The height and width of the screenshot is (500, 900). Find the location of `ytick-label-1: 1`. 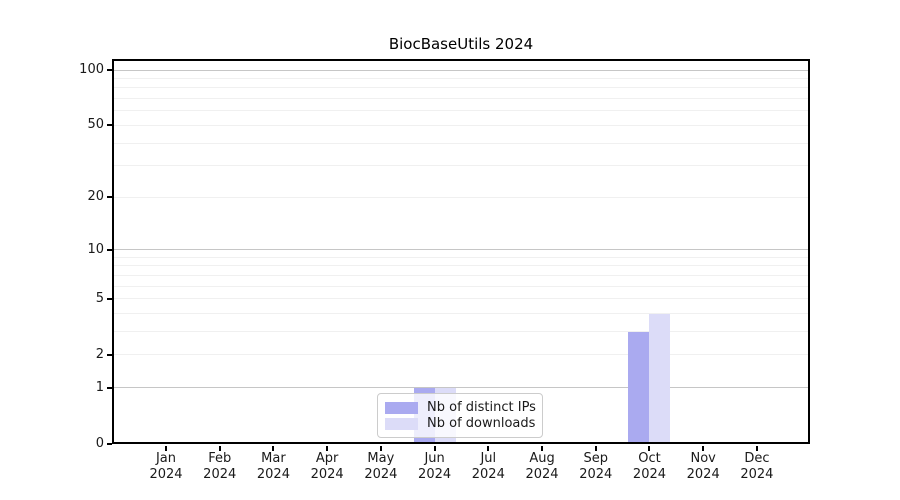

ytick-label-1: 1 is located at coordinates (99, 387).